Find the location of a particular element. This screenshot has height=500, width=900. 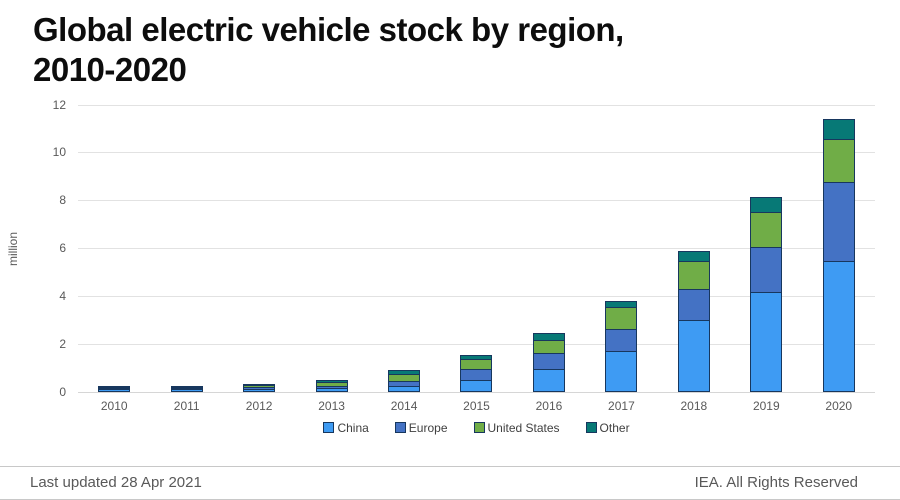

segment-united-states-2014 is located at coordinates (404, 378).